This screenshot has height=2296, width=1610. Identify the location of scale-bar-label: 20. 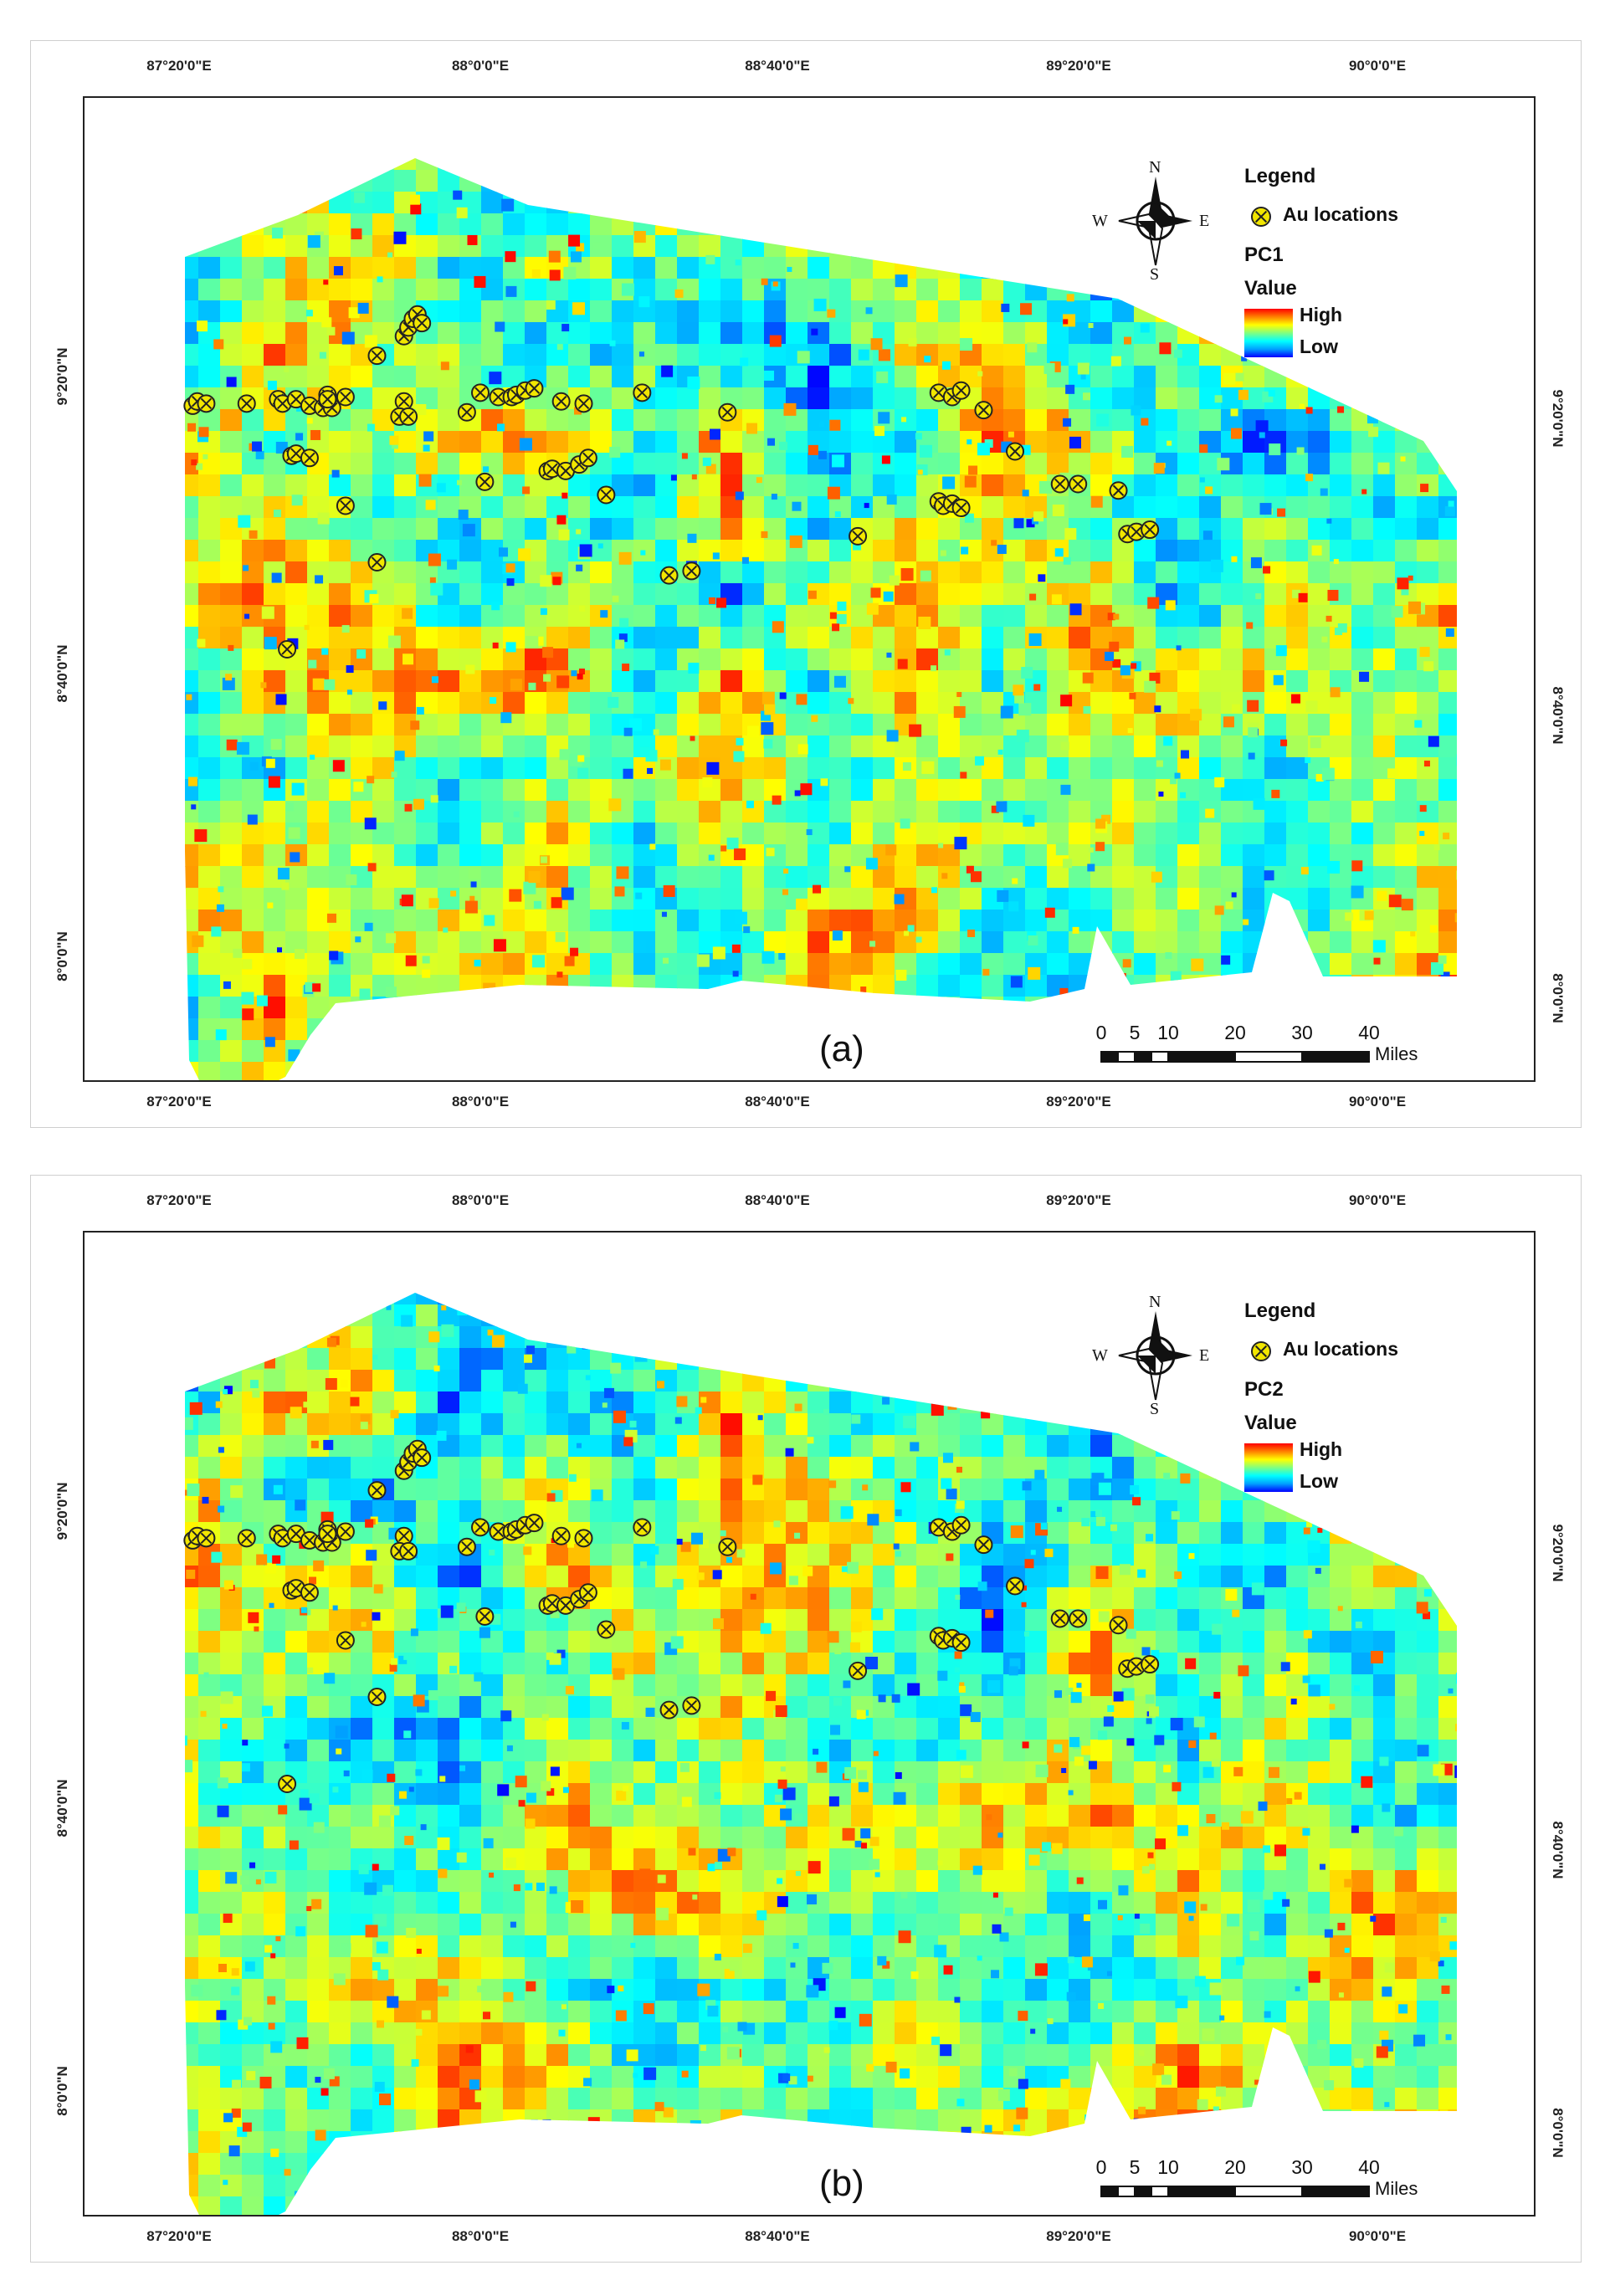
(1235, 2167).